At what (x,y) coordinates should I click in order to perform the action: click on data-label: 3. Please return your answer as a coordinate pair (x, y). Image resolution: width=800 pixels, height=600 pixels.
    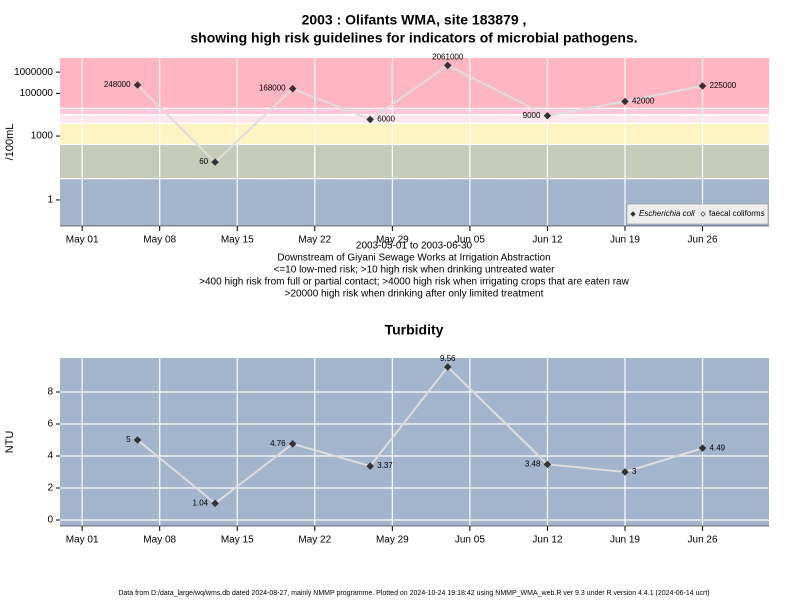
    Looking at the image, I should click on (634, 471).